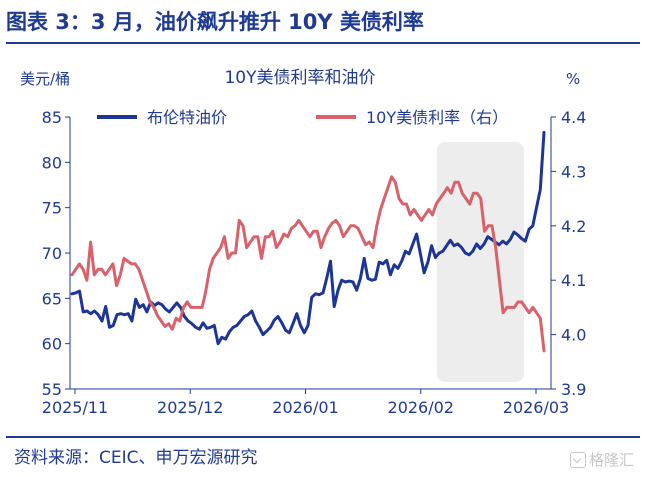 The width and height of the screenshot is (646, 478). What do you see at coordinates (573, 171) in the screenshot?
I see `right-tick-label: 4.3` at bounding box center [573, 171].